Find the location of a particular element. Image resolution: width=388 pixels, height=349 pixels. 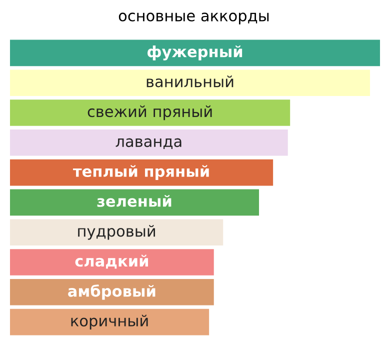

y-tick-label: сладкий is located at coordinates (111, 261).